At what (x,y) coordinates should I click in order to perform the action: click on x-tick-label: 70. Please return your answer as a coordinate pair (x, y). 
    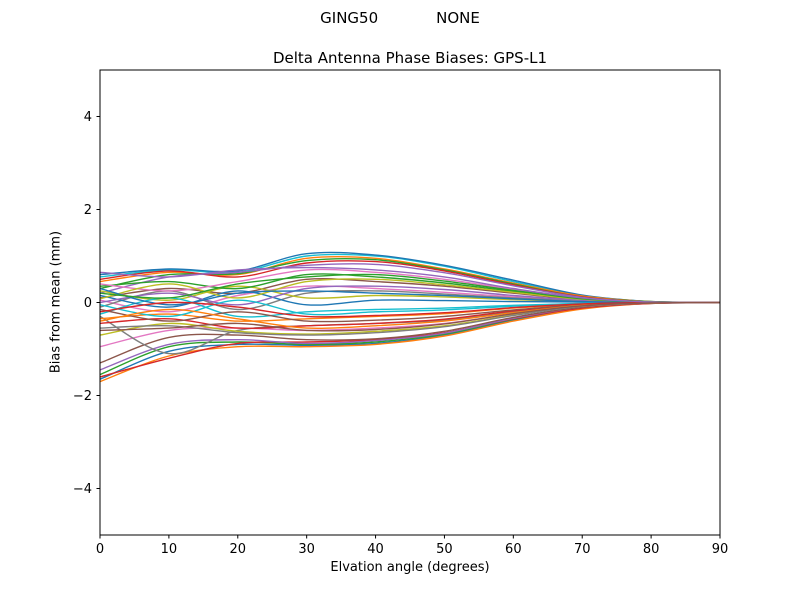
    Looking at the image, I should click on (582, 549).